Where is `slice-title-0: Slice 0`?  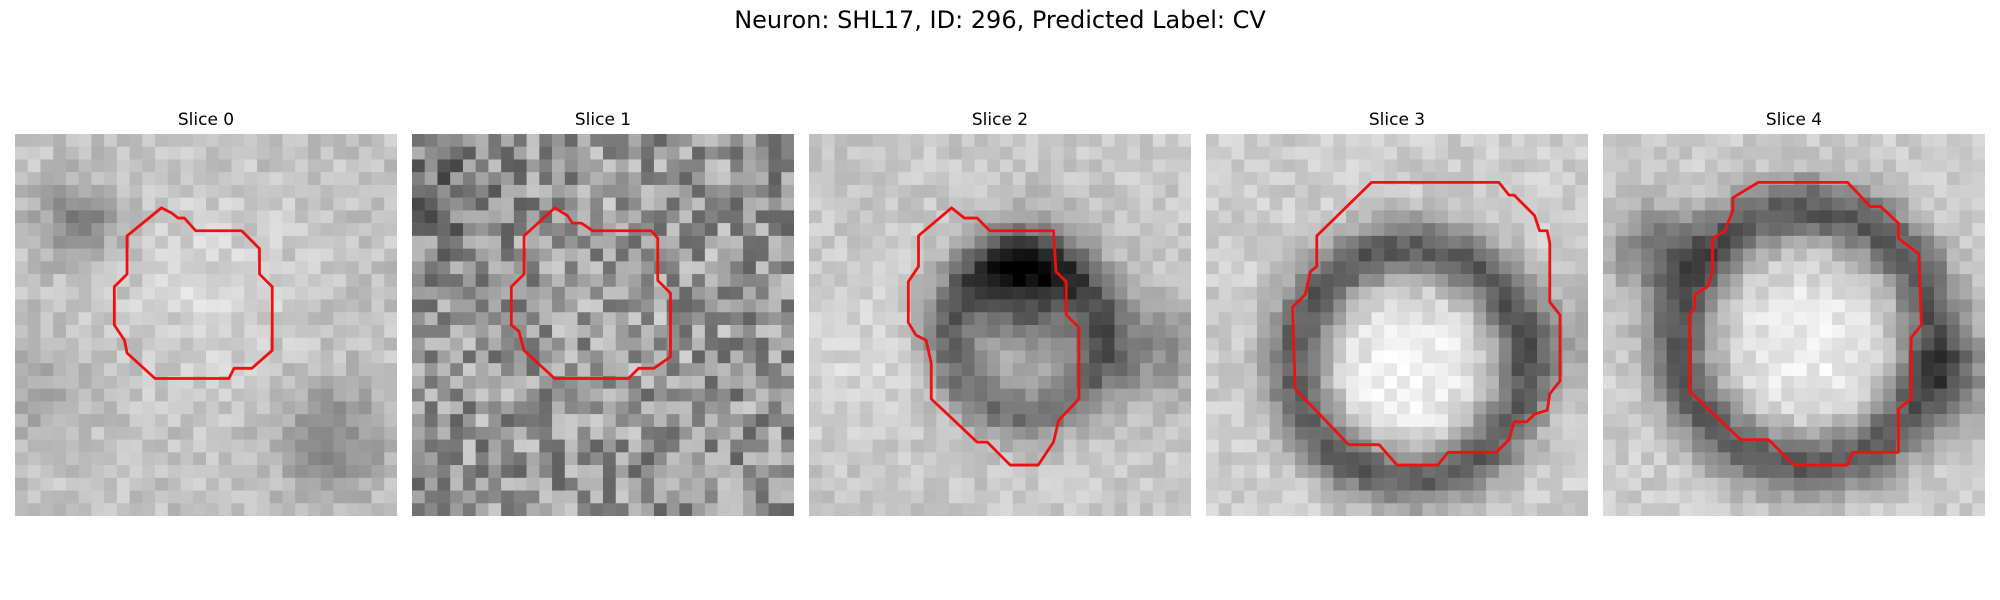 slice-title-0: Slice 0 is located at coordinates (206, 120).